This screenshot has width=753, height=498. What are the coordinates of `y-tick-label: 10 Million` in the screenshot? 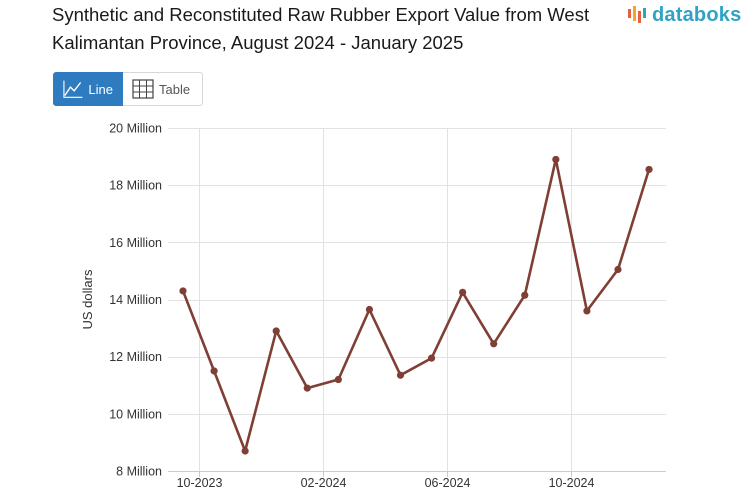 It's located at (135, 414).